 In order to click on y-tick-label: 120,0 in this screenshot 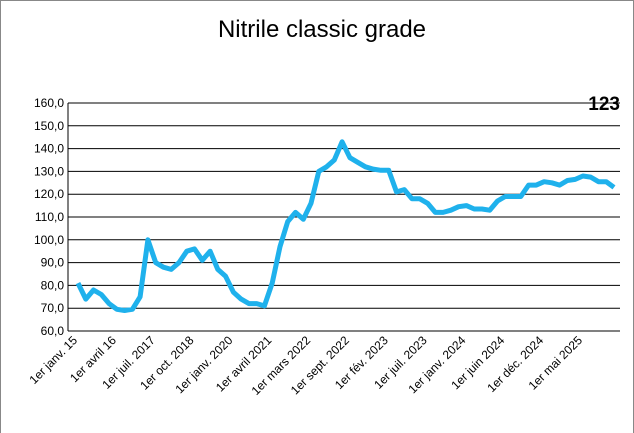, I will do `click(49, 194)`.